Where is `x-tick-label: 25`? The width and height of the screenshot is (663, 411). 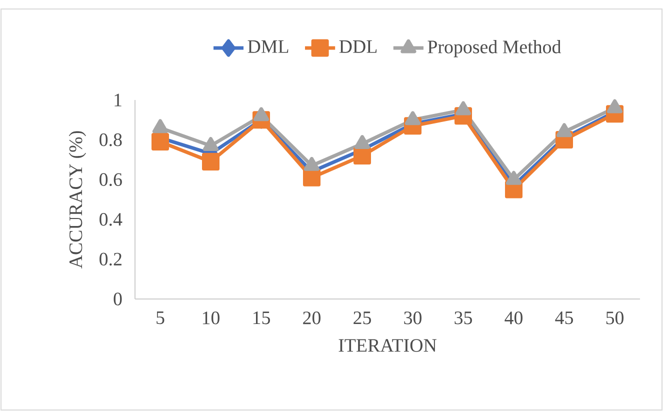
x-tick-label: 25 is located at coordinates (362, 318).